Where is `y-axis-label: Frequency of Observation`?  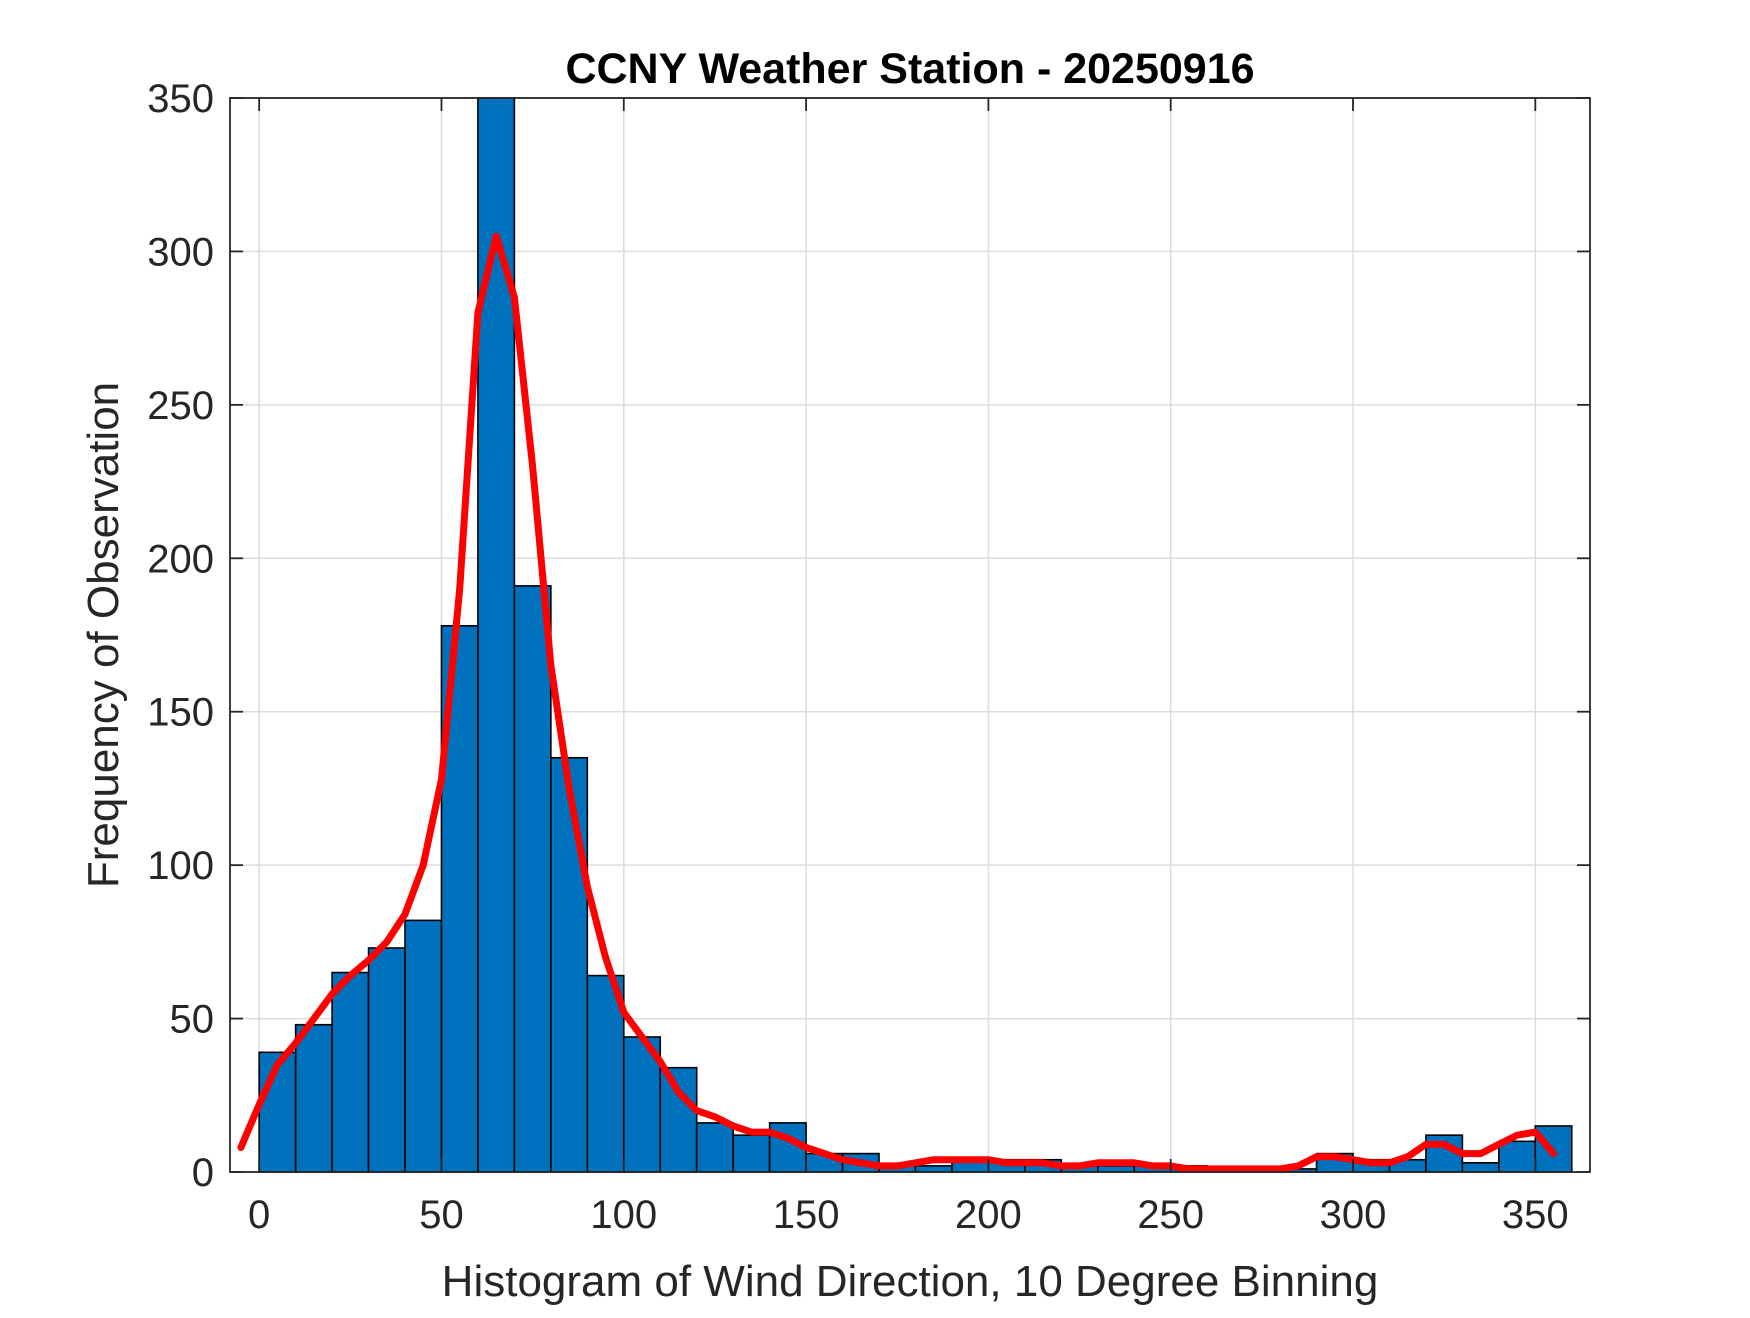
y-axis-label: Frequency of Observation is located at coordinates (103, 635).